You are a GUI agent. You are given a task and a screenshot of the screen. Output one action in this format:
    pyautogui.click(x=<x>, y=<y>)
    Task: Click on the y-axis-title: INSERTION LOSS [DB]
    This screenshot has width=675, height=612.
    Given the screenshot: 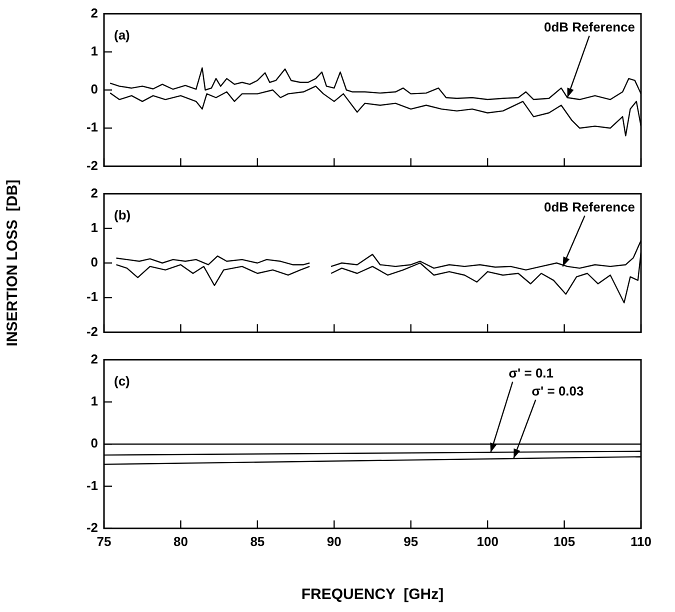 What is the action you would take?
    pyautogui.click(x=13, y=263)
    